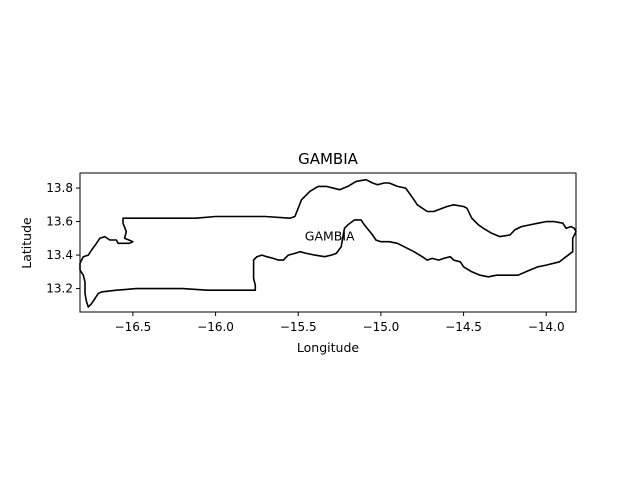 This screenshot has height=480, width=640. What do you see at coordinates (381, 327) in the screenshot?
I see `x-tick-label: −15.0` at bounding box center [381, 327].